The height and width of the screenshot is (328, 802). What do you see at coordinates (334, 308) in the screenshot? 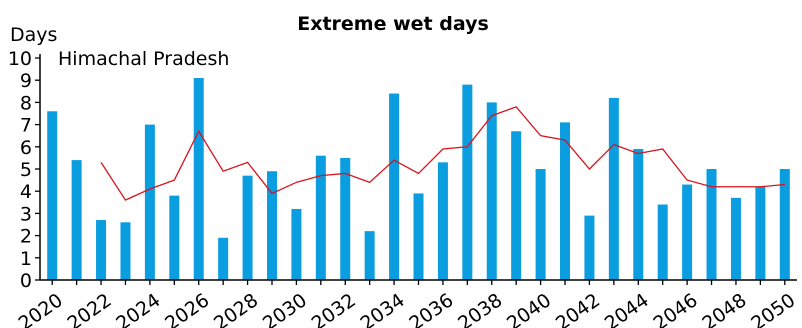
I see `x-tick-label: 2032` at bounding box center [334, 308].